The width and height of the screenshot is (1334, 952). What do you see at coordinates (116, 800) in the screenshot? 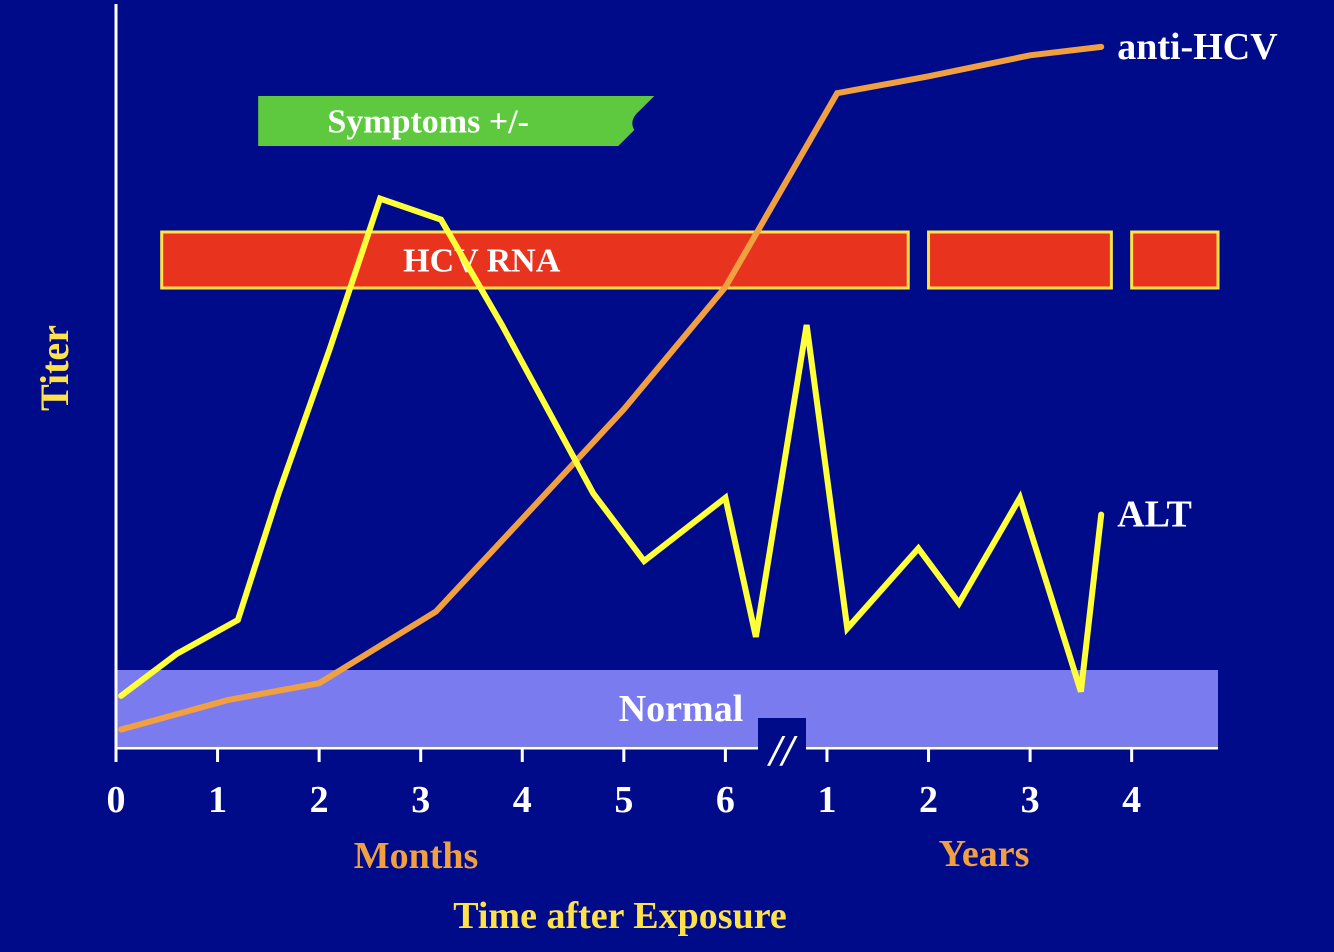
I see `x-tick-label: 0` at bounding box center [116, 800].